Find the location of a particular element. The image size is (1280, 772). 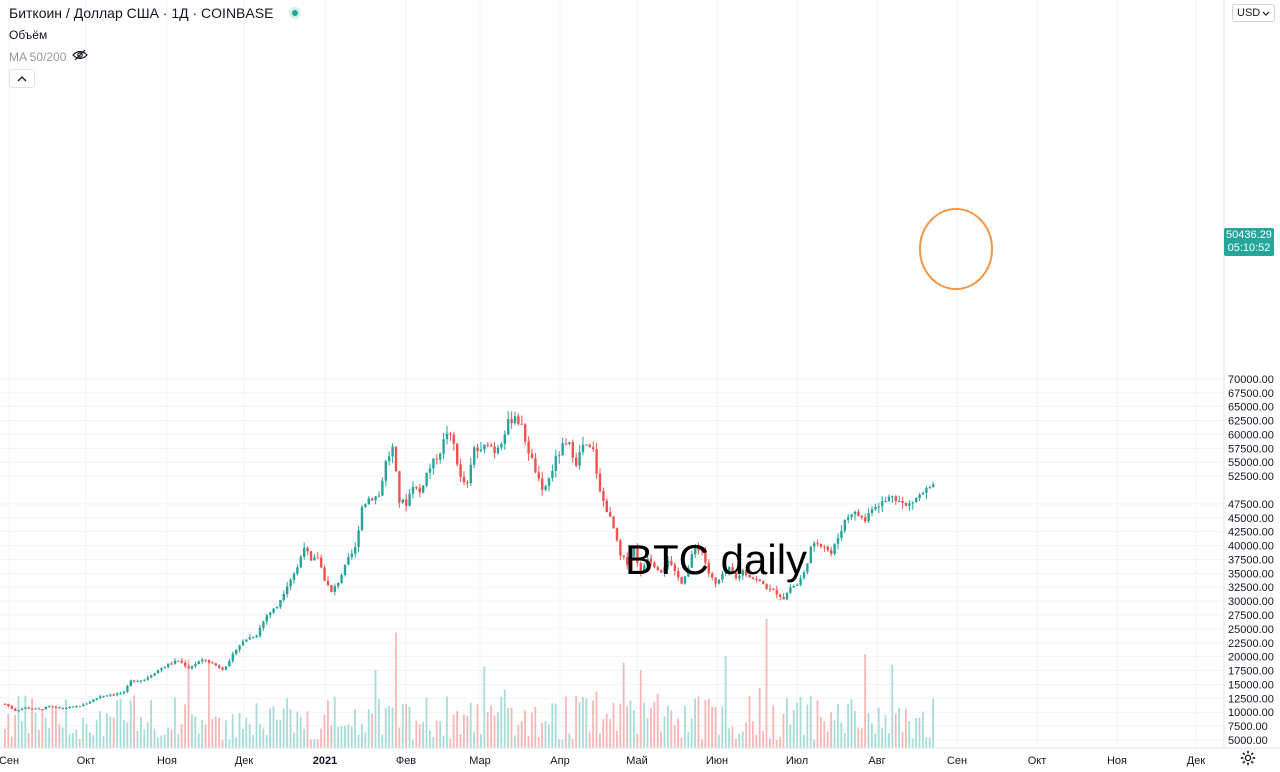

collapse-legend-button is located at coordinates (22, 78).